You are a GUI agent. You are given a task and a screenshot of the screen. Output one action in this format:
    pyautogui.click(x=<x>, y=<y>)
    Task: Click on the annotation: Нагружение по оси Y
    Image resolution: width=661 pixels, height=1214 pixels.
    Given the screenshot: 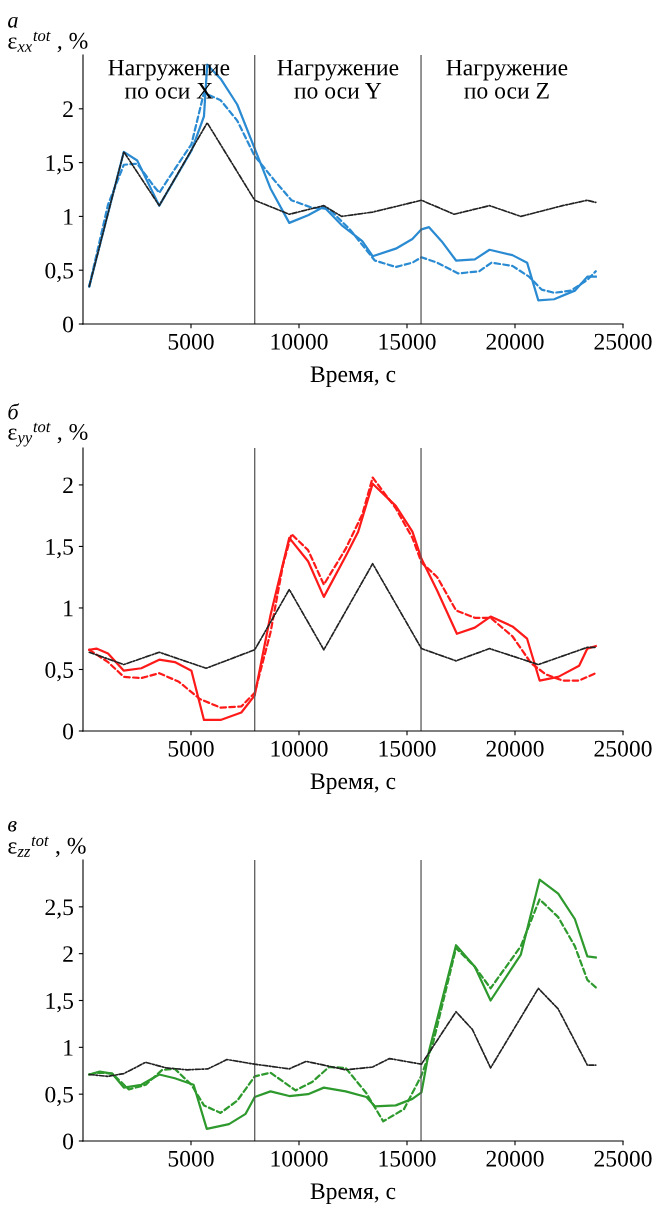 What is the action you would take?
    pyautogui.click(x=338, y=79)
    